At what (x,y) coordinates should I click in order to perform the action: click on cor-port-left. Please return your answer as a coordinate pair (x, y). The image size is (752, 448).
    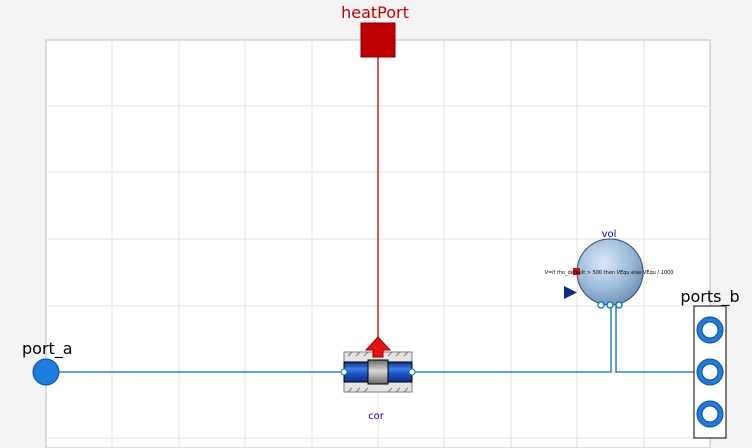
    Looking at the image, I should click on (344, 372).